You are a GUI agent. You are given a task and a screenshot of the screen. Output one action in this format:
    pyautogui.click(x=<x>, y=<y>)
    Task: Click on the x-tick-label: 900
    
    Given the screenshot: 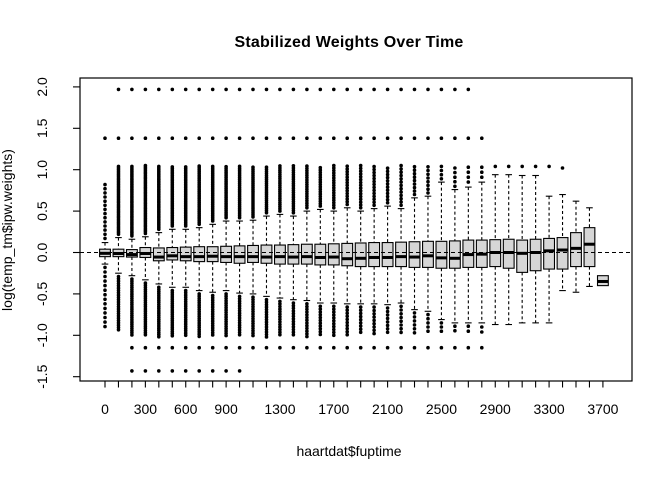 What is the action you would take?
    pyautogui.click(x=226, y=409)
    